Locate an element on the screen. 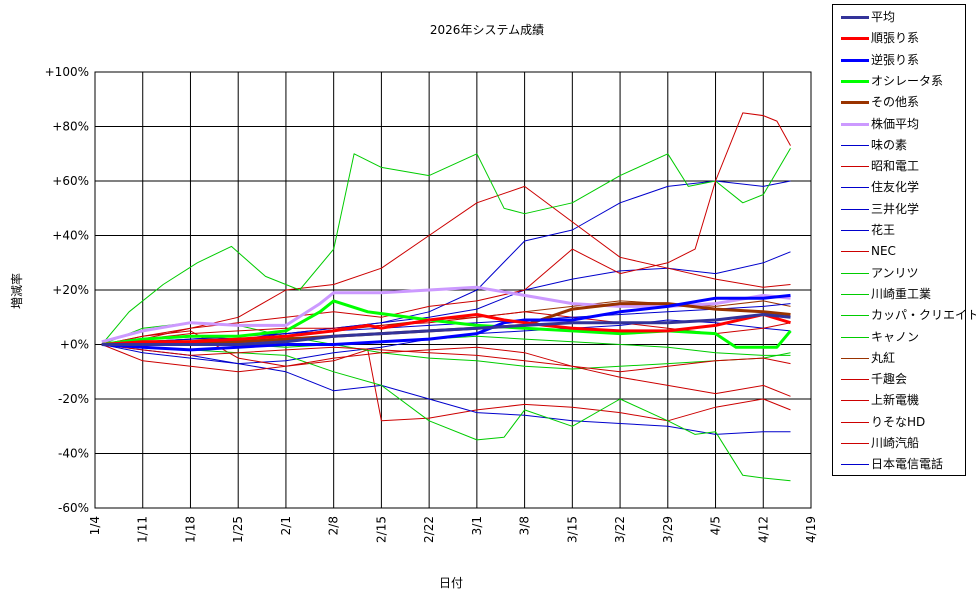 The width and height of the screenshot is (976, 599). legend-label: 花王 is located at coordinates (883, 230).